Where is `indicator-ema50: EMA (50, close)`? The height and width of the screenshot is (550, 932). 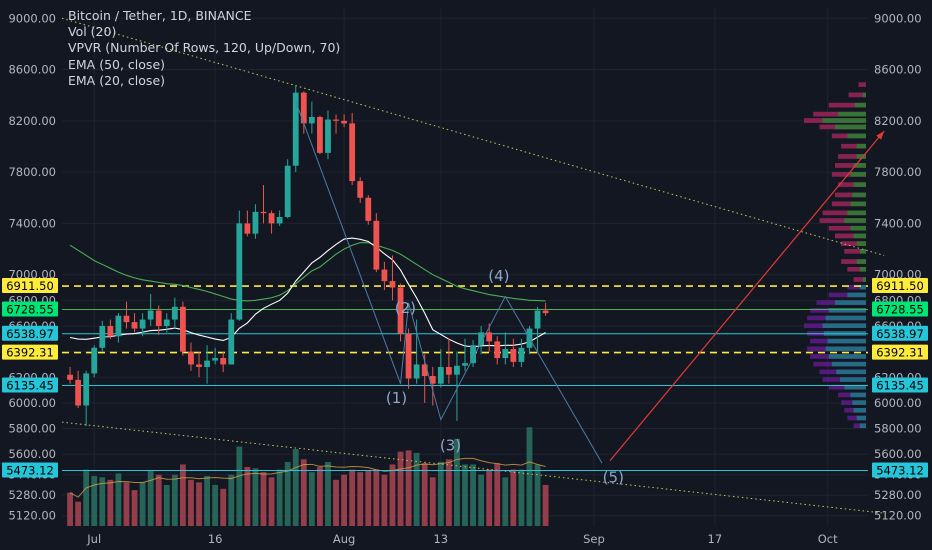
indicator-ema50: EMA (50, close) is located at coordinates (117, 64).